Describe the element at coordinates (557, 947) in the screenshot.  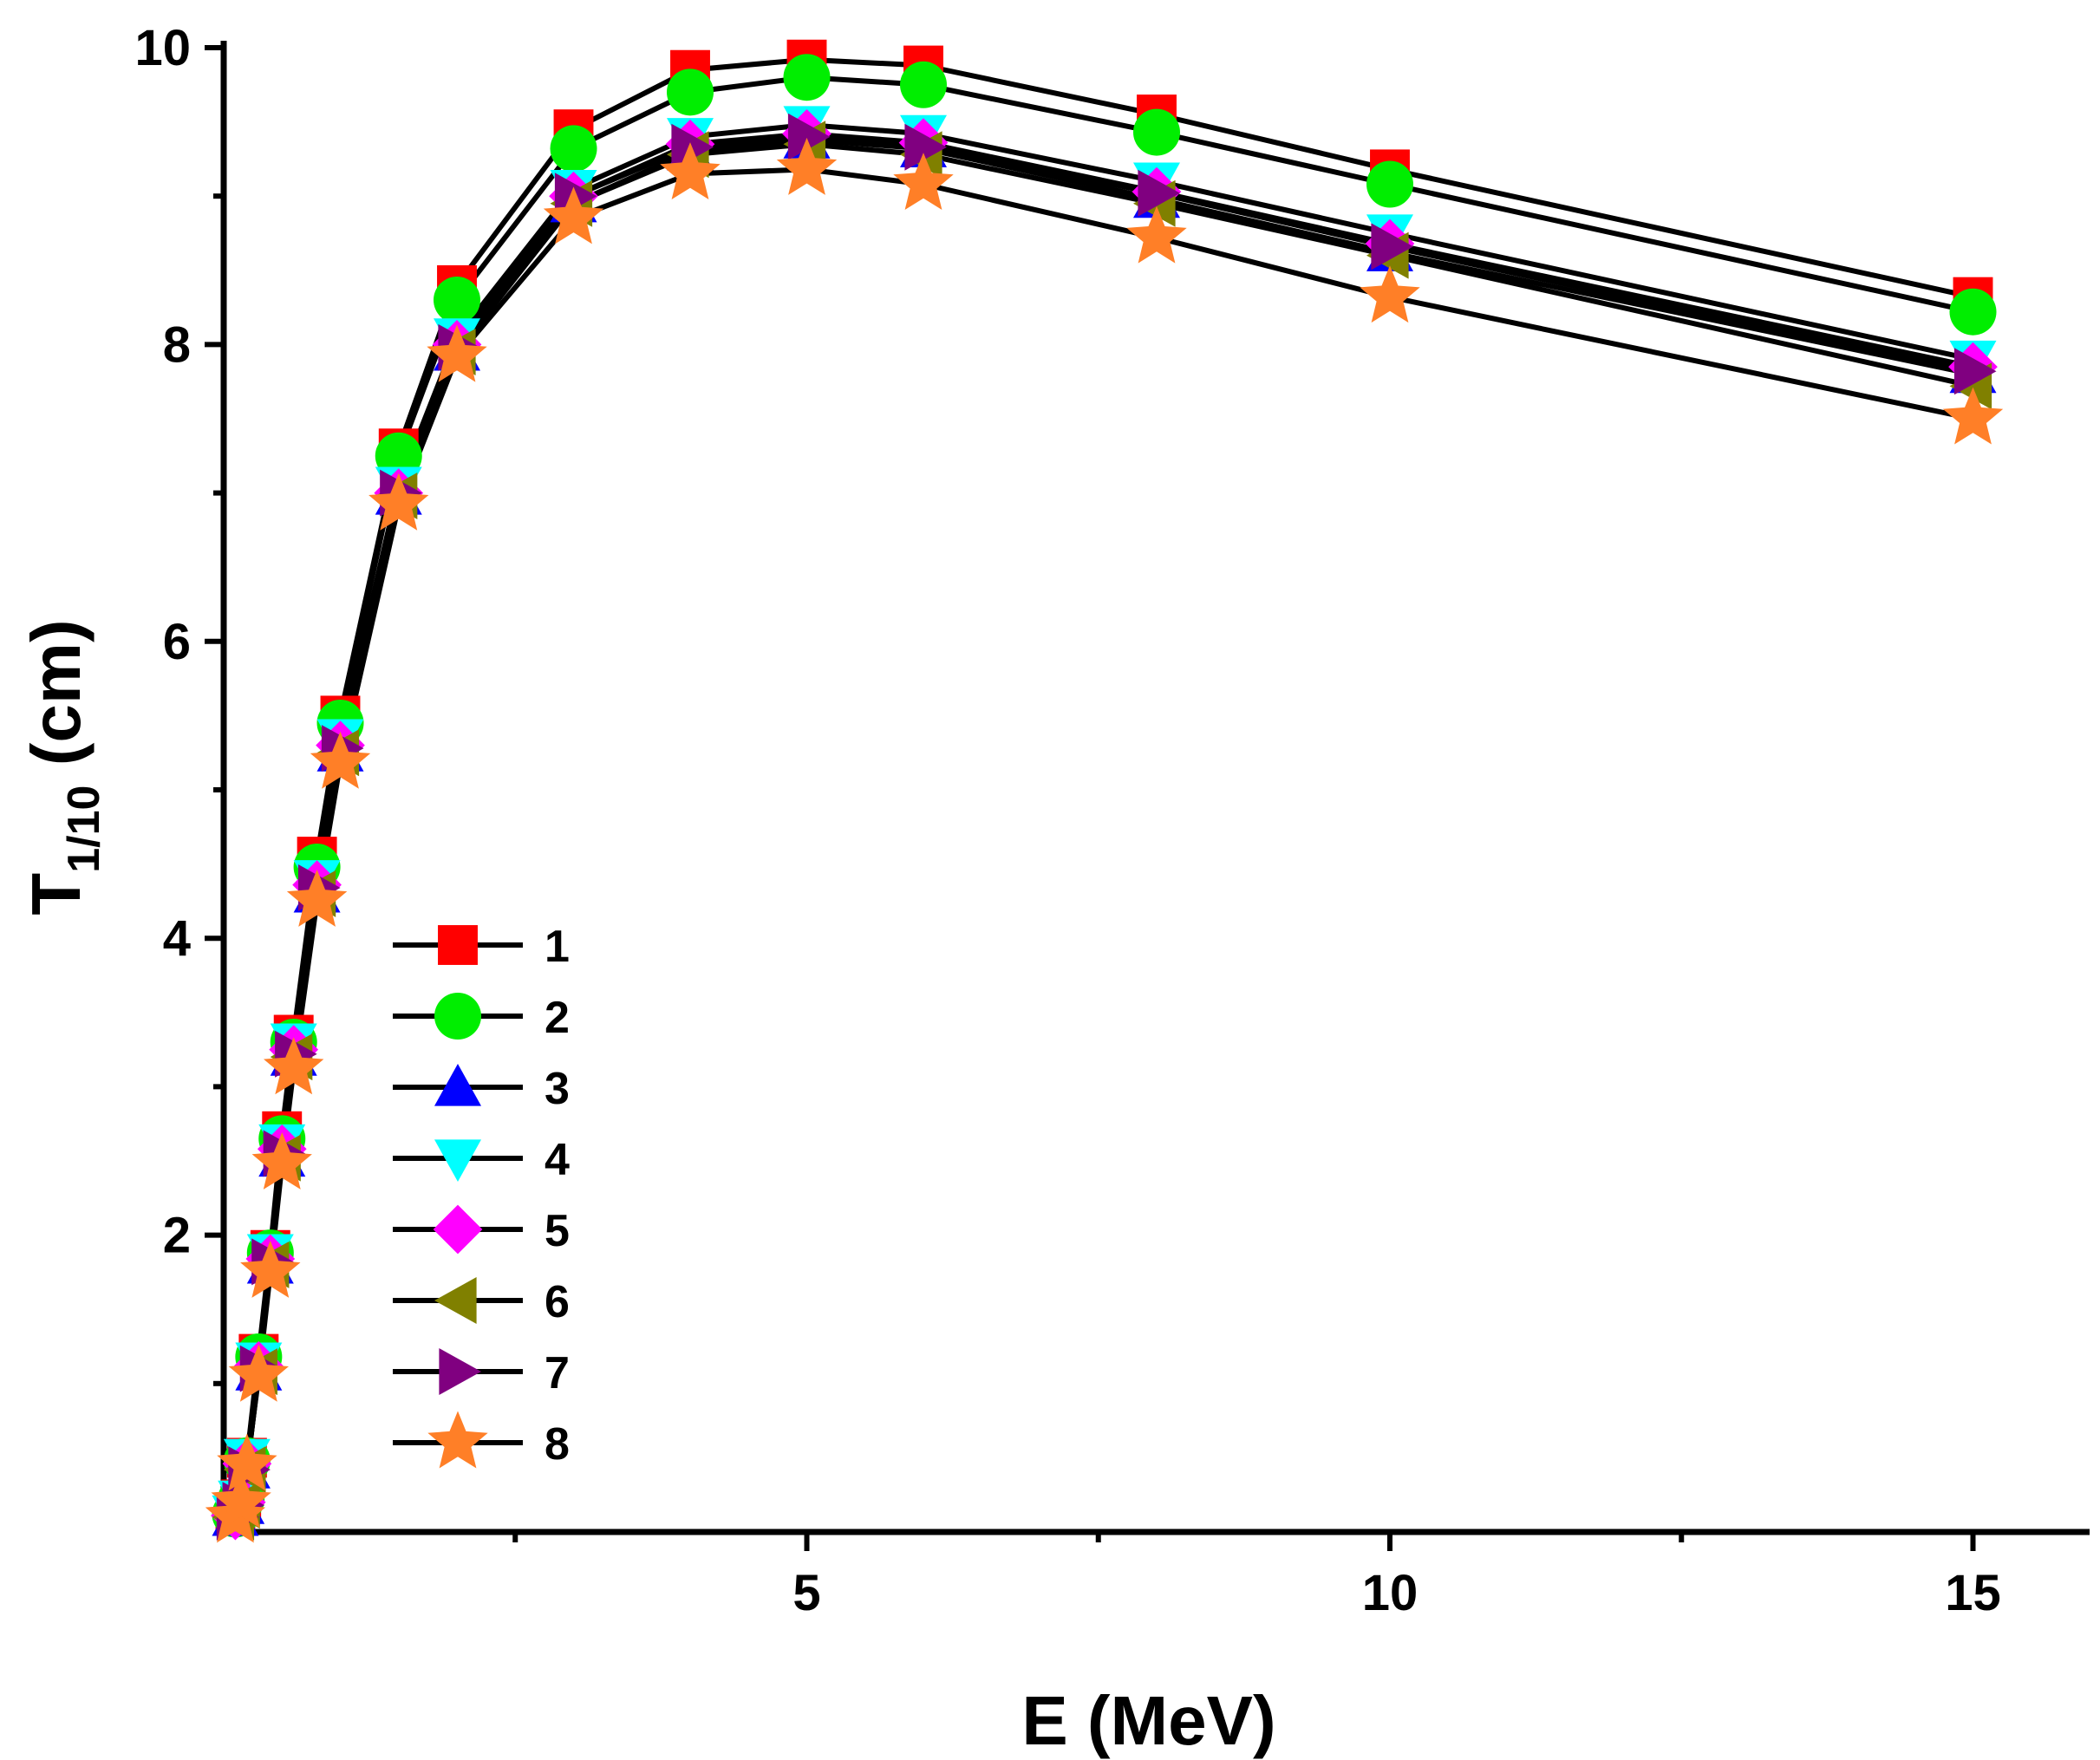
I see `legend-label: 1` at that location.